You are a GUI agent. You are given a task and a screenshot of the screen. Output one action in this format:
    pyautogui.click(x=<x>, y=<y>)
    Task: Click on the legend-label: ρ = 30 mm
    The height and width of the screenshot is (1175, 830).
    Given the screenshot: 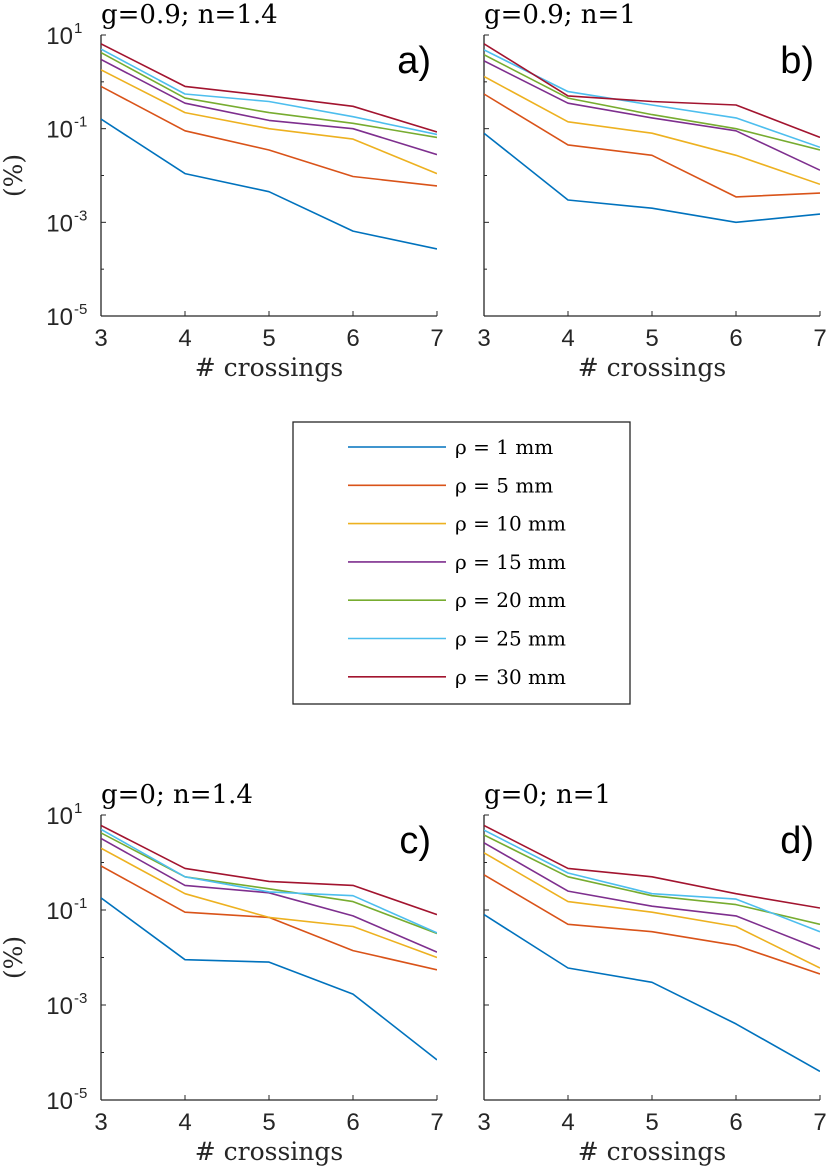 What is the action you would take?
    pyautogui.click(x=510, y=677)
    